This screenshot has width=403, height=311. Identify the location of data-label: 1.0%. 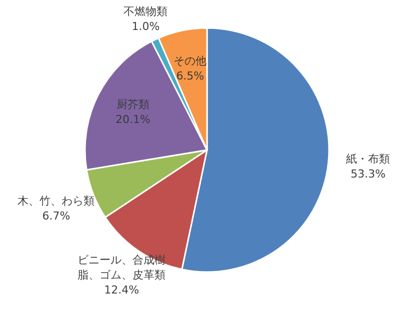
(146, 27).